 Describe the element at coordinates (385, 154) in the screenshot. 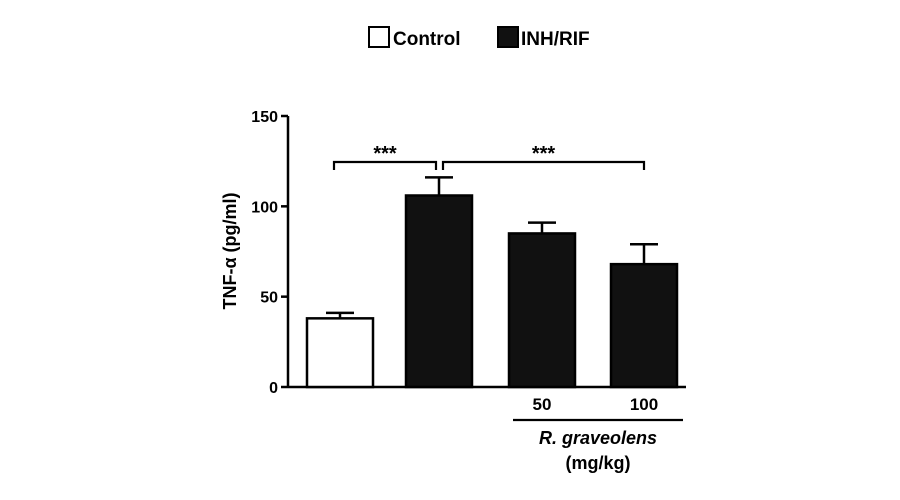

I see `significance-label-0: ***` at that location.